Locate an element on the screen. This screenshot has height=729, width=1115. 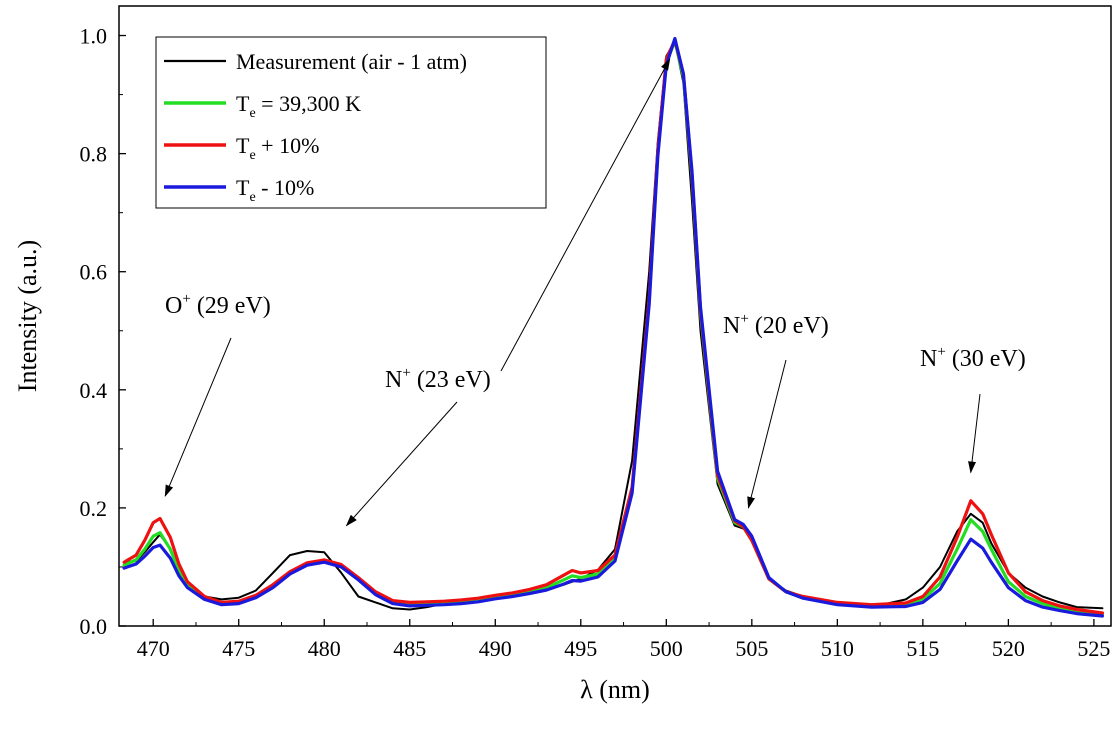
y-tick-label: 0.2 is located at coordinates (94, 508).